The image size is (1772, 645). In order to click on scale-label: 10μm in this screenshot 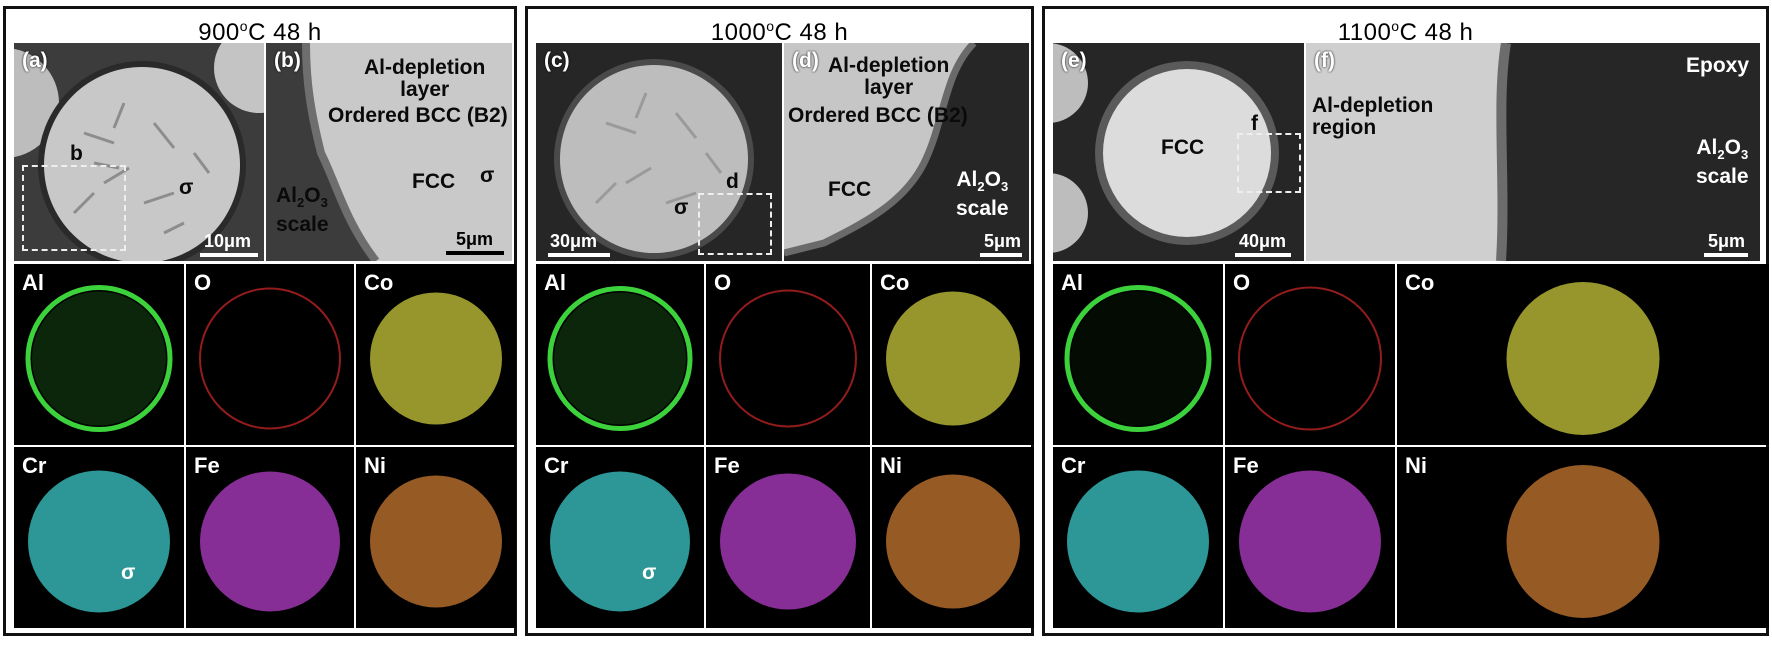, I will do `click(228, 241)`.